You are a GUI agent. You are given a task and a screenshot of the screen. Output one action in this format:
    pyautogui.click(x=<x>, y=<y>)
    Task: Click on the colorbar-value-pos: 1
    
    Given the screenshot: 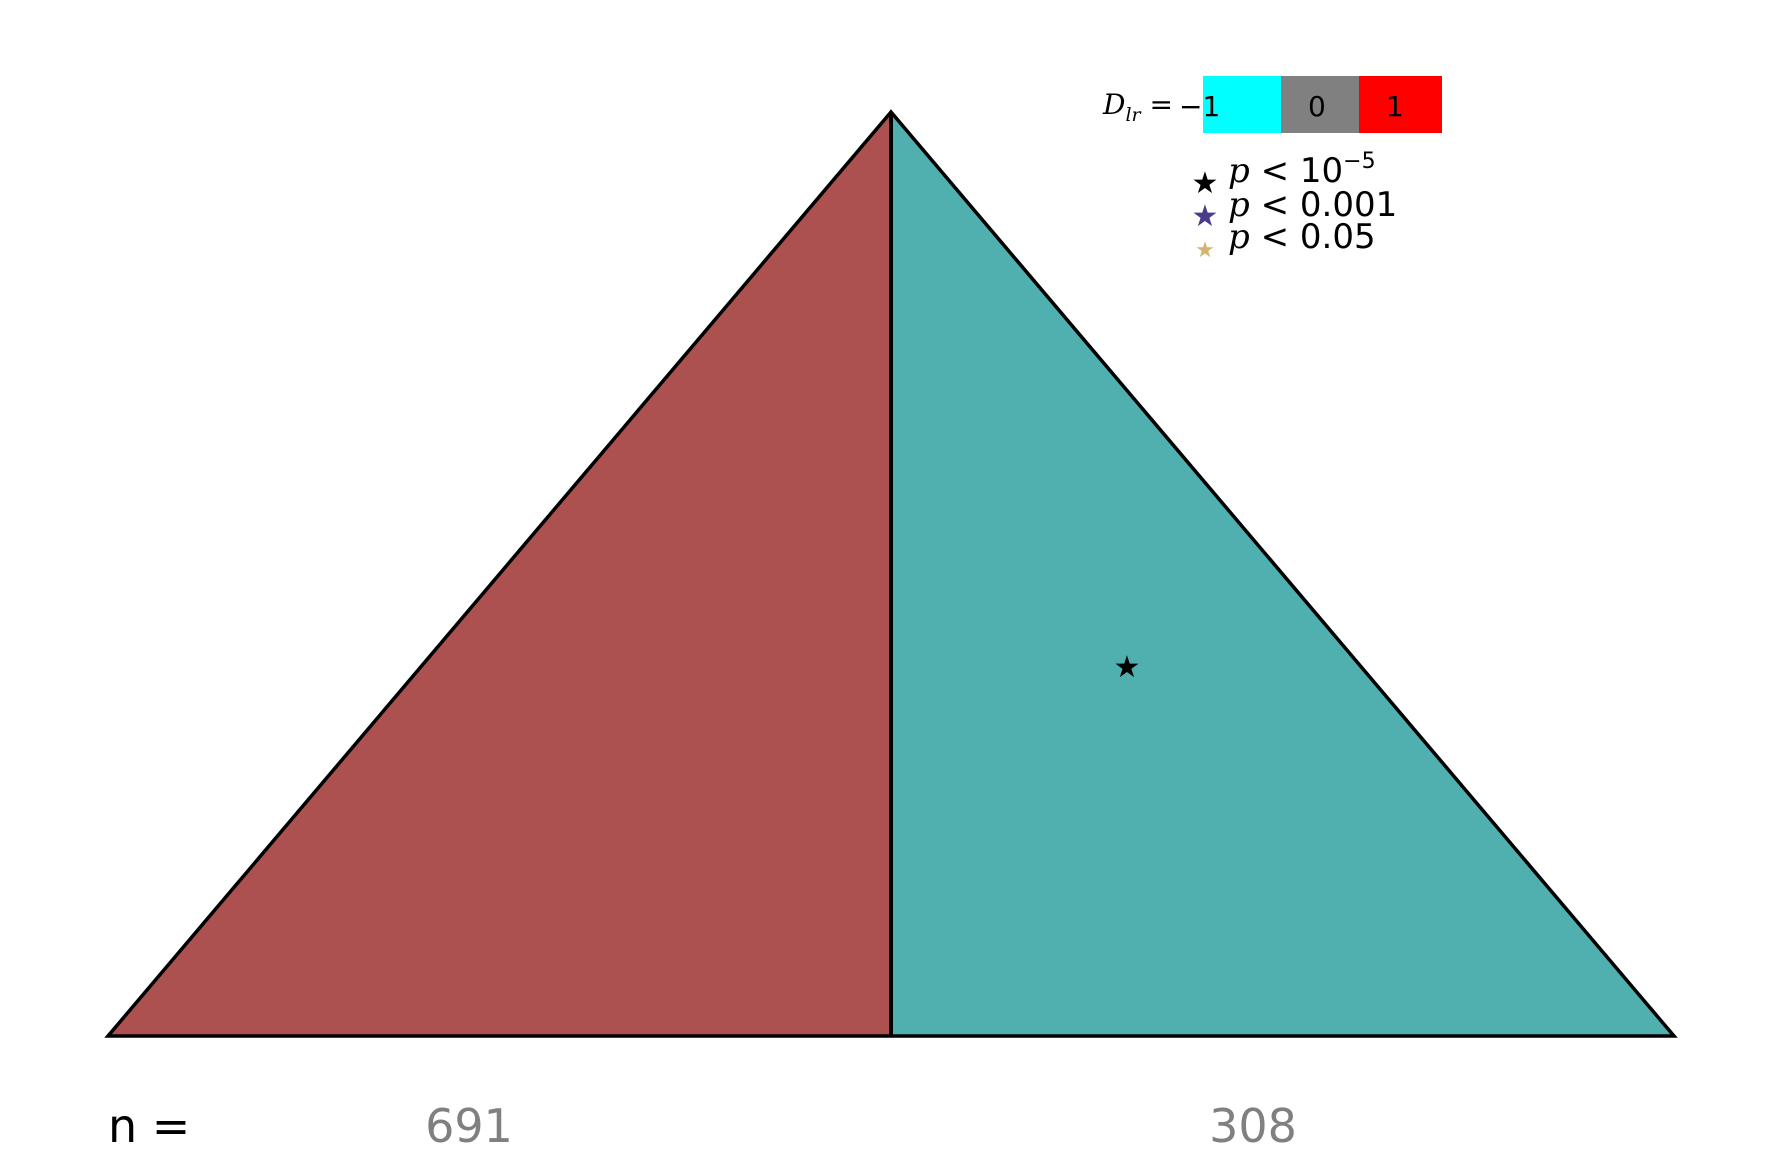 What is the action you would take?
    pyautogui.click(x=1395, y=106)
    